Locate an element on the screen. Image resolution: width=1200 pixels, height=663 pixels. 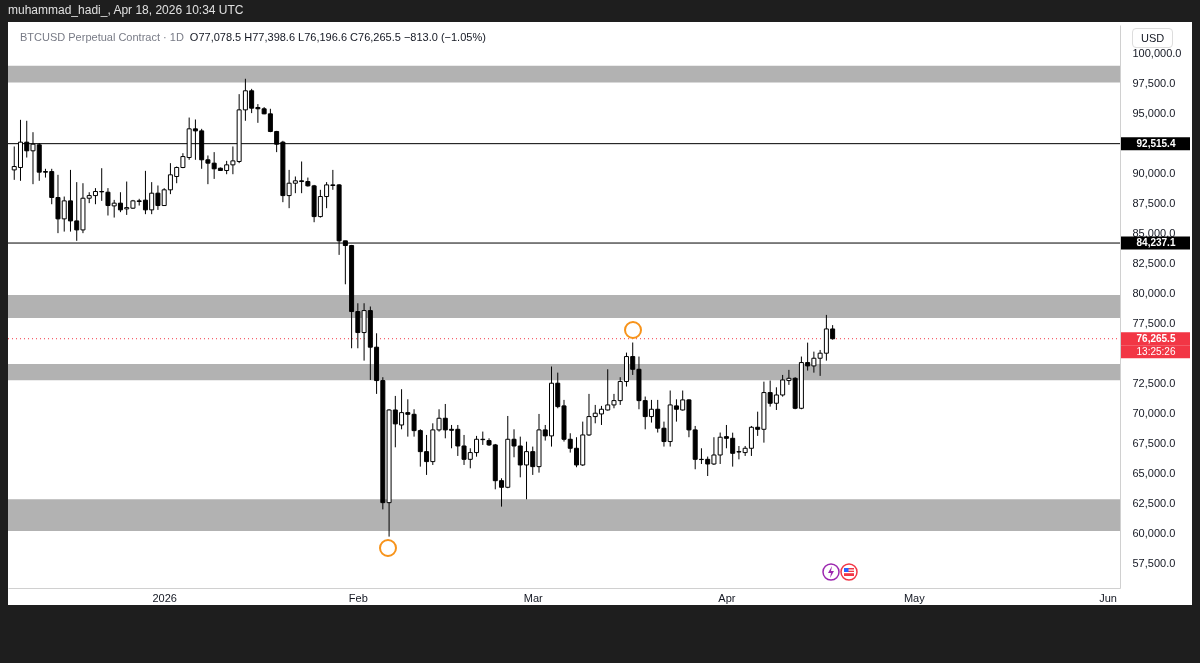
x-tick-label: Feb is located at coordinates (358, 597).